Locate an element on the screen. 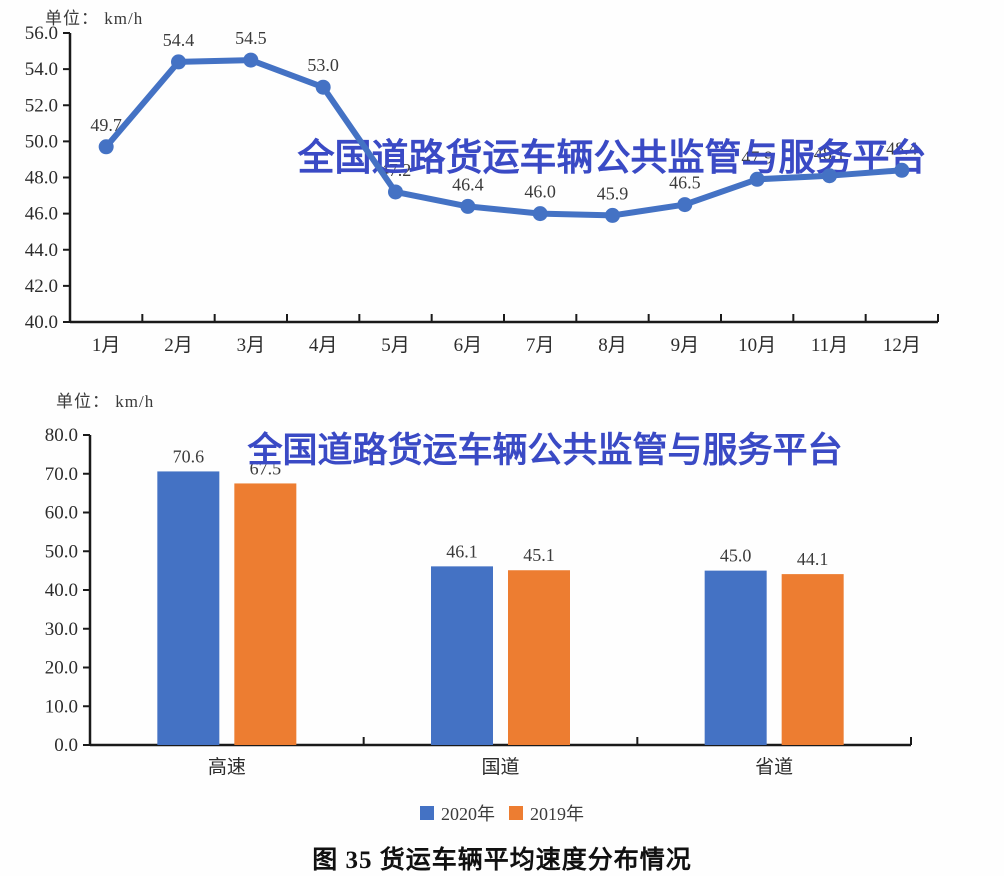  y-tick-label: 10.0 is located at coordinates (61, 706).